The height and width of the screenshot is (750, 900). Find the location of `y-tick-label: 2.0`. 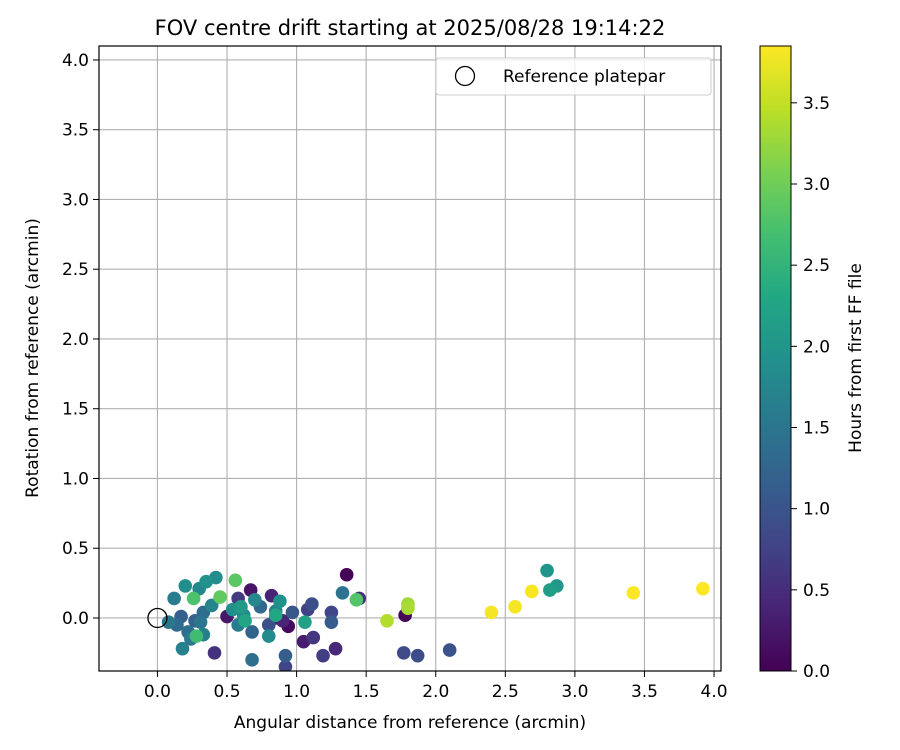

y-tick-label: 2.0 is located at coordinates (75, 340).